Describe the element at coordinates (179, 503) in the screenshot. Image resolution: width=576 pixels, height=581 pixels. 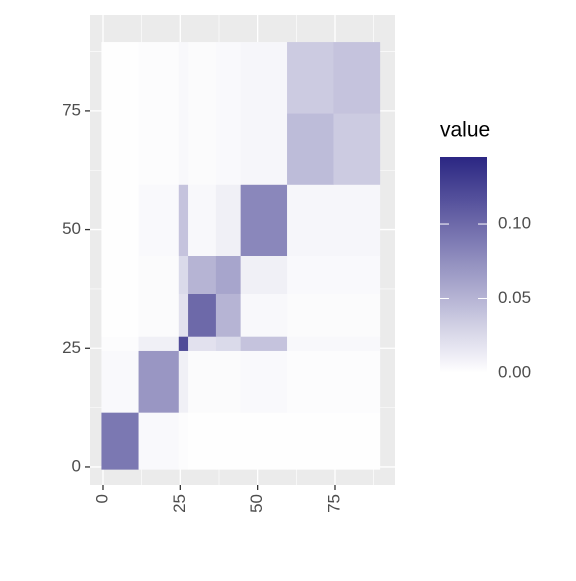
I see `x-tick-label: 25` at that location.